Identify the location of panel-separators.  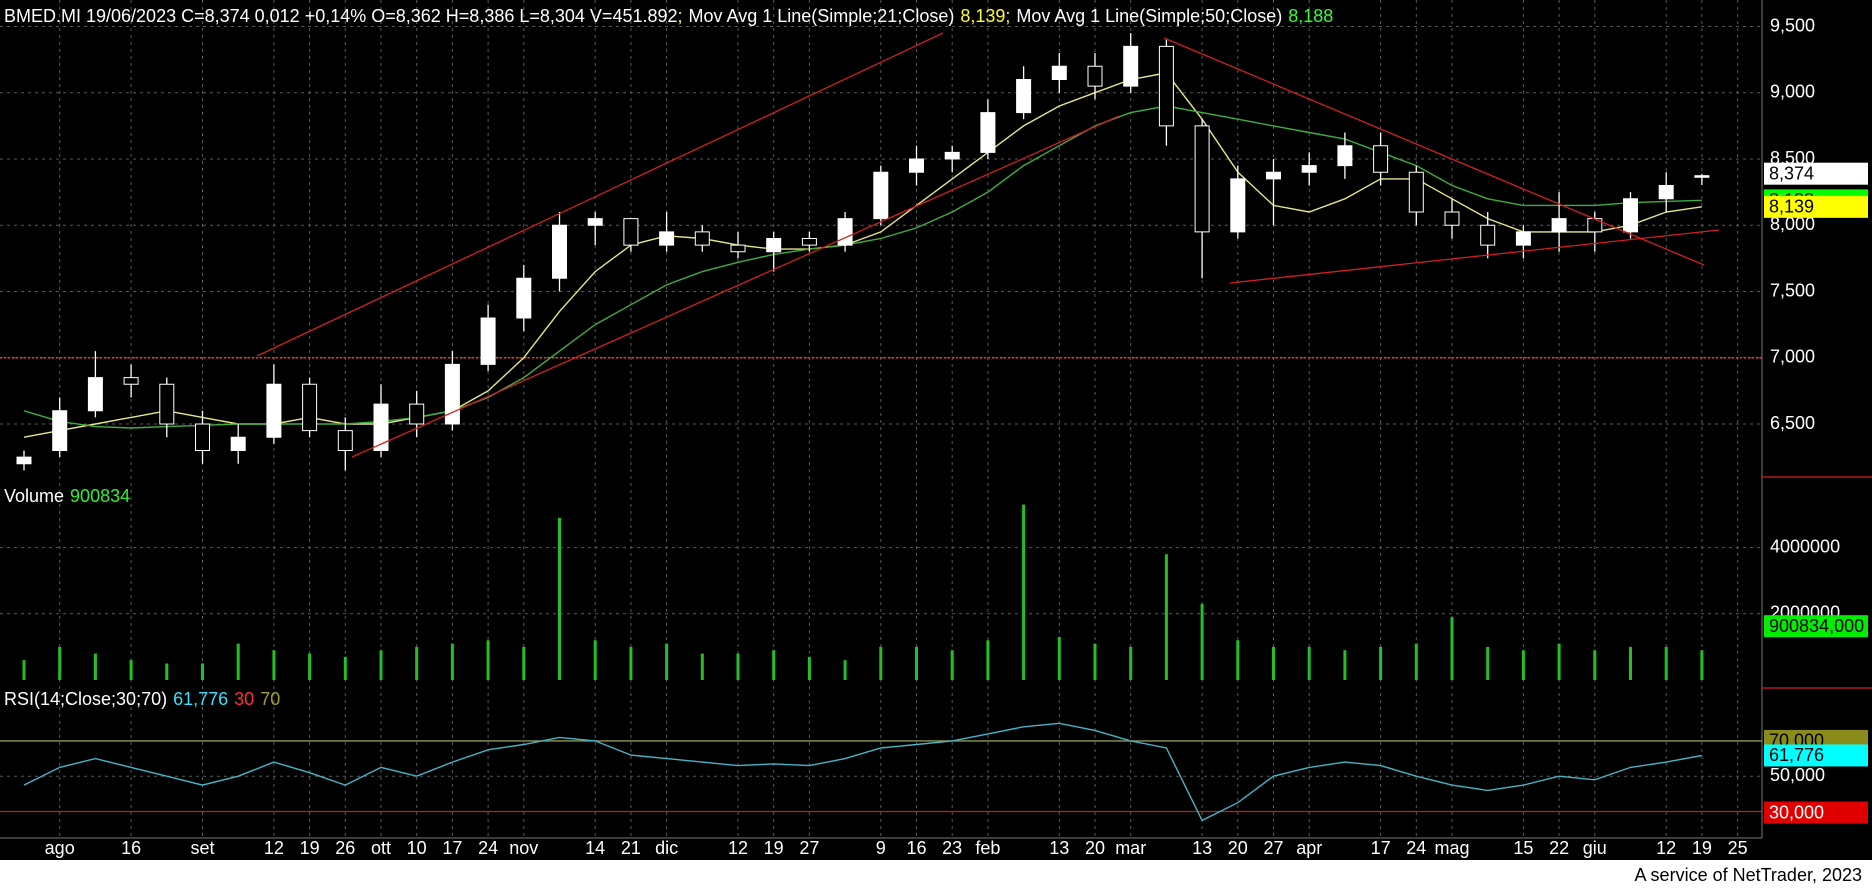
(1817, 582).